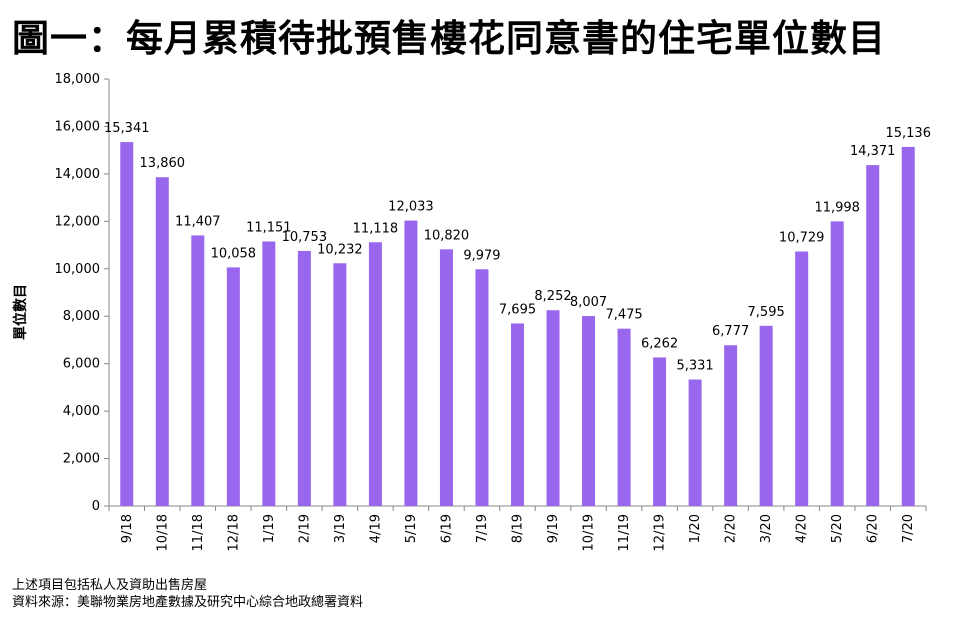 Image resolution: width=960 pixels, height=631 pixels. What do you see at coordinates (234, 253) in the screenshot?
I see `data-label: 10,058` at bounding box center [234, 253].